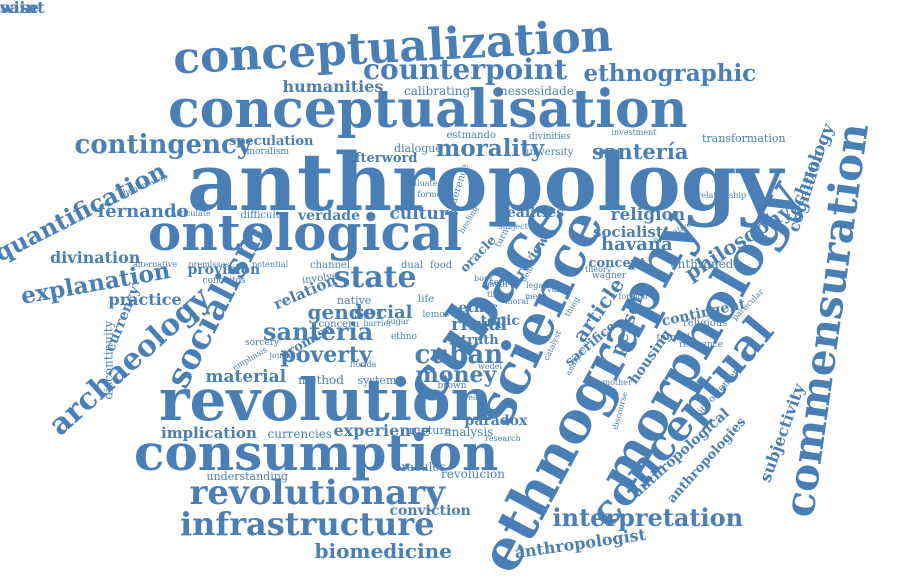 The height and width of the screenshot is (584, 900). Describe the element at coordinates (378, 323) in the screenshot. I see `word: barrier` at that location.